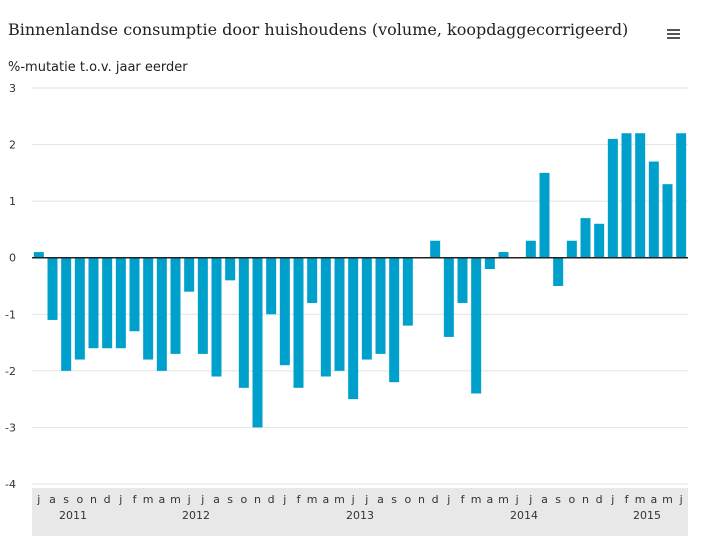 The width and height of the screenshot is (710, 560). I want to click on x-year-label: 2015, so click(647, 515).